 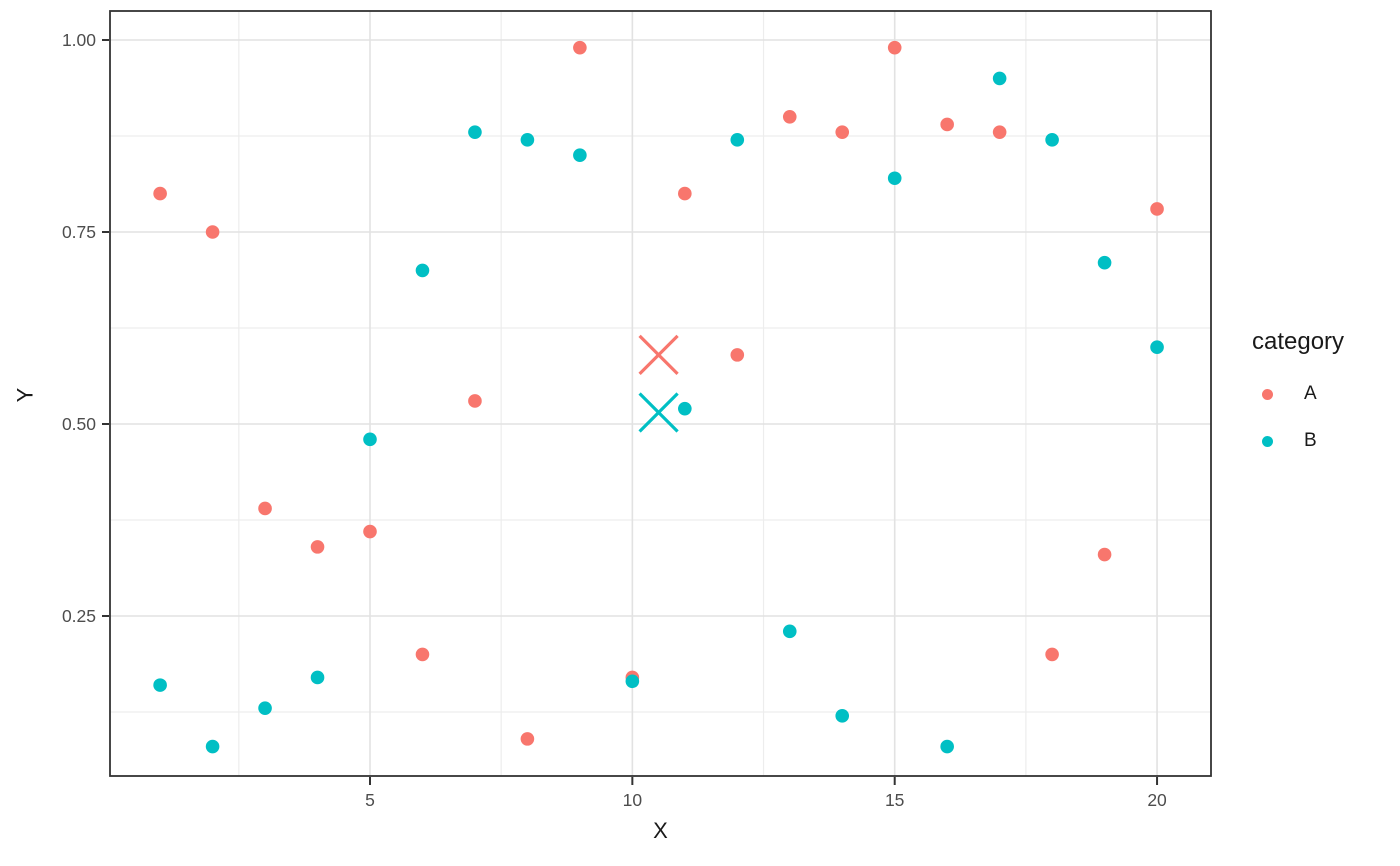 What do you see at coordinates (660, 830) in the screenshot?
I see `x-axis-title: X` at bounding box center [660, 830].